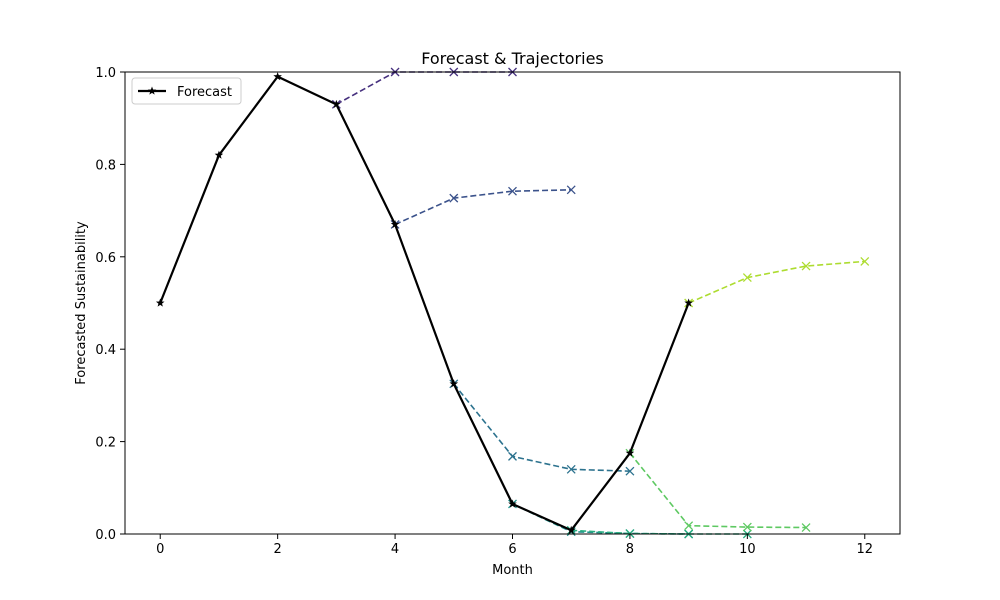 This screenshot has height=600, width=1000. Describe the element at coordinates (395, 549) in the screenshot. I see `x-tick-label: 4` at that location.